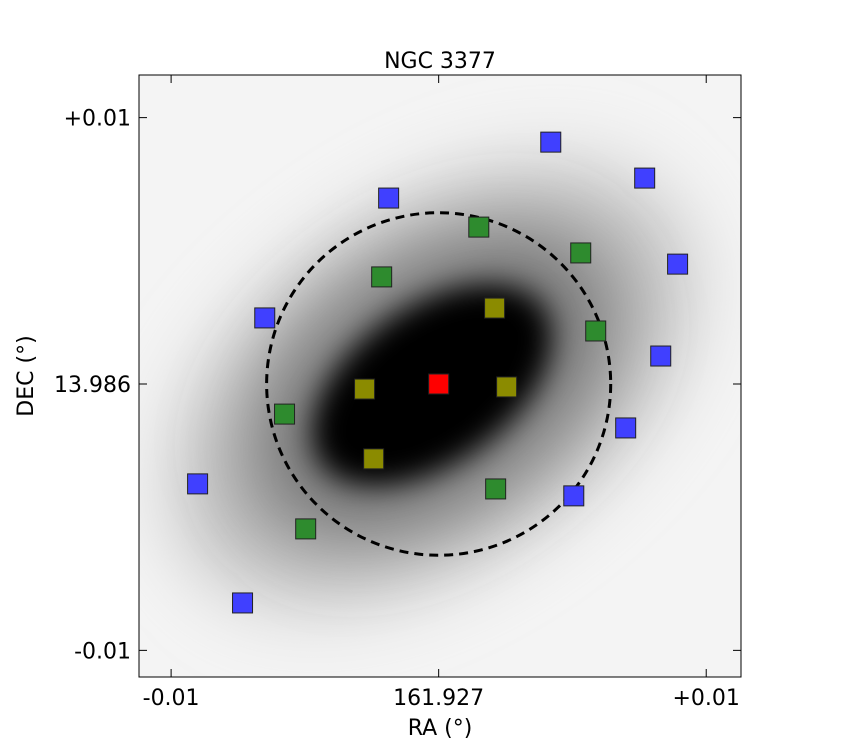 The image size is (858, 752). Describe the element at coordinates (440, 61) in the screenshot. I see `chart-title: NGC 3377` at that location.